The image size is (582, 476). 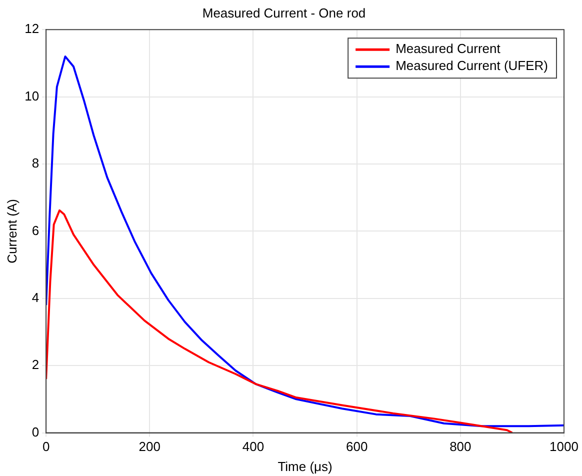 I want to click on x-tick-label: 1000, so click(x=564, y=446).